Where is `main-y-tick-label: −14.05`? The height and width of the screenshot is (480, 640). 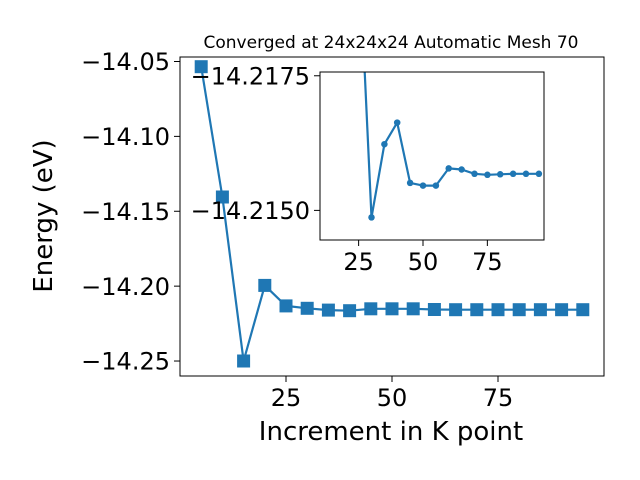 main-y-tick-label: −14.05 is located at coordinates (125, 62).